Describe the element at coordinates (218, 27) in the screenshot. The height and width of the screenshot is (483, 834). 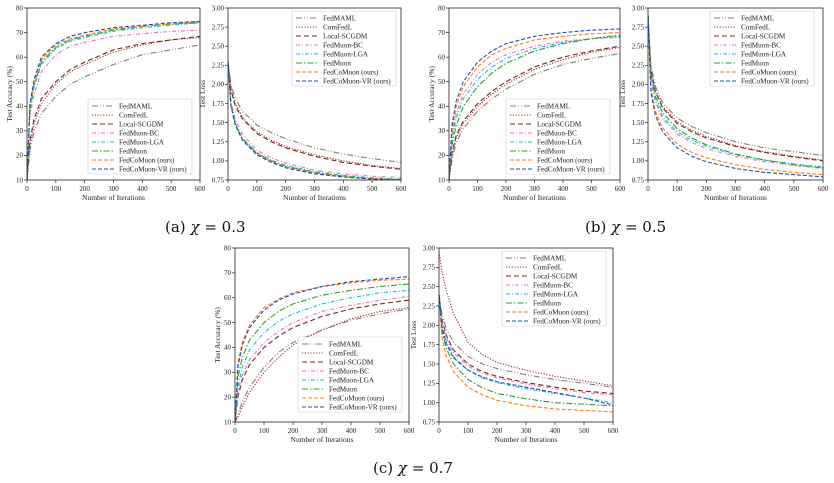
I see `y-tick-label: 2.75` at that location.